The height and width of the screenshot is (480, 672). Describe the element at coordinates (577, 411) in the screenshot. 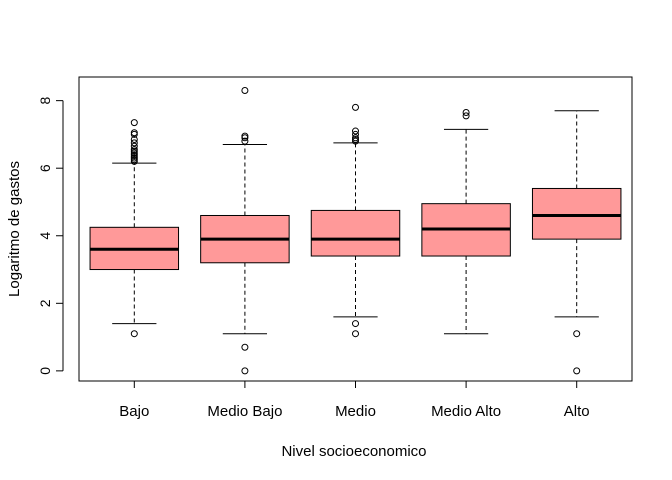

I see `x-tick-label-4: Alto` at that location.